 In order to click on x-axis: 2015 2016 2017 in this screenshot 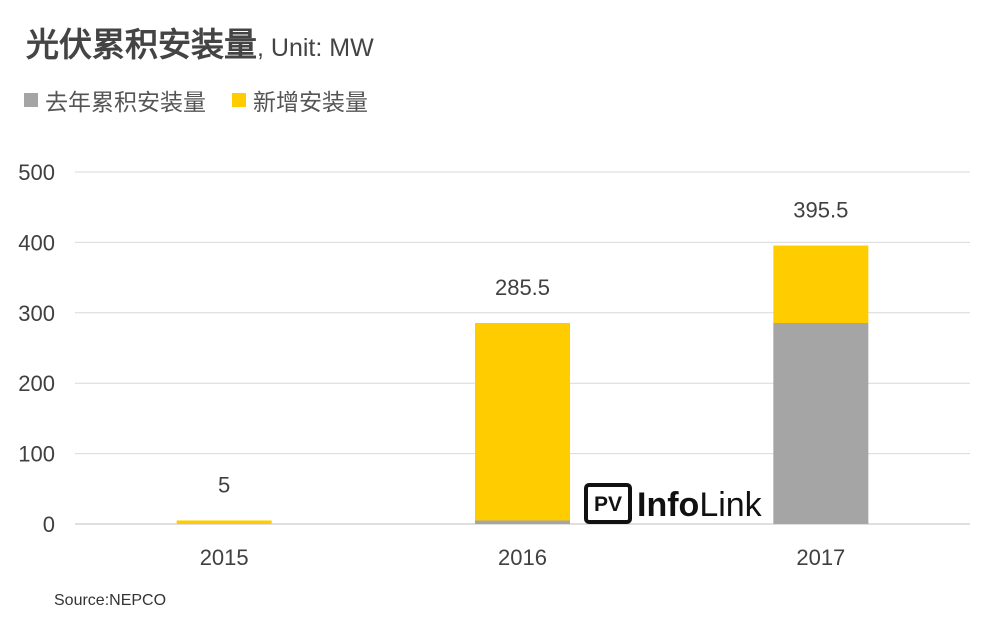, I will do `click(523, 557)`.